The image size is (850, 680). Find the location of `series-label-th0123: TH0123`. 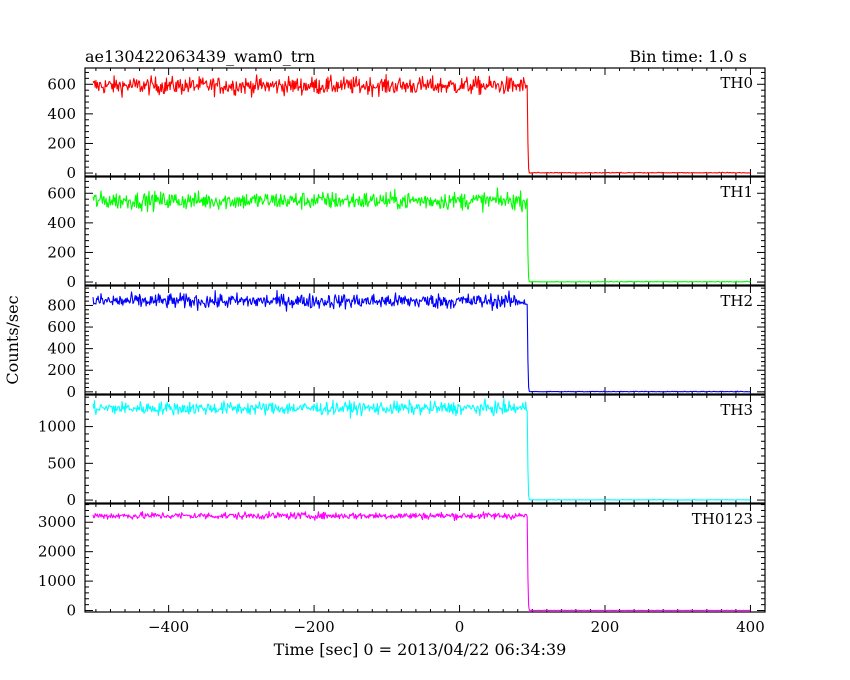

series-label-th0123: TH0123 is located at coordinates (722, 519).